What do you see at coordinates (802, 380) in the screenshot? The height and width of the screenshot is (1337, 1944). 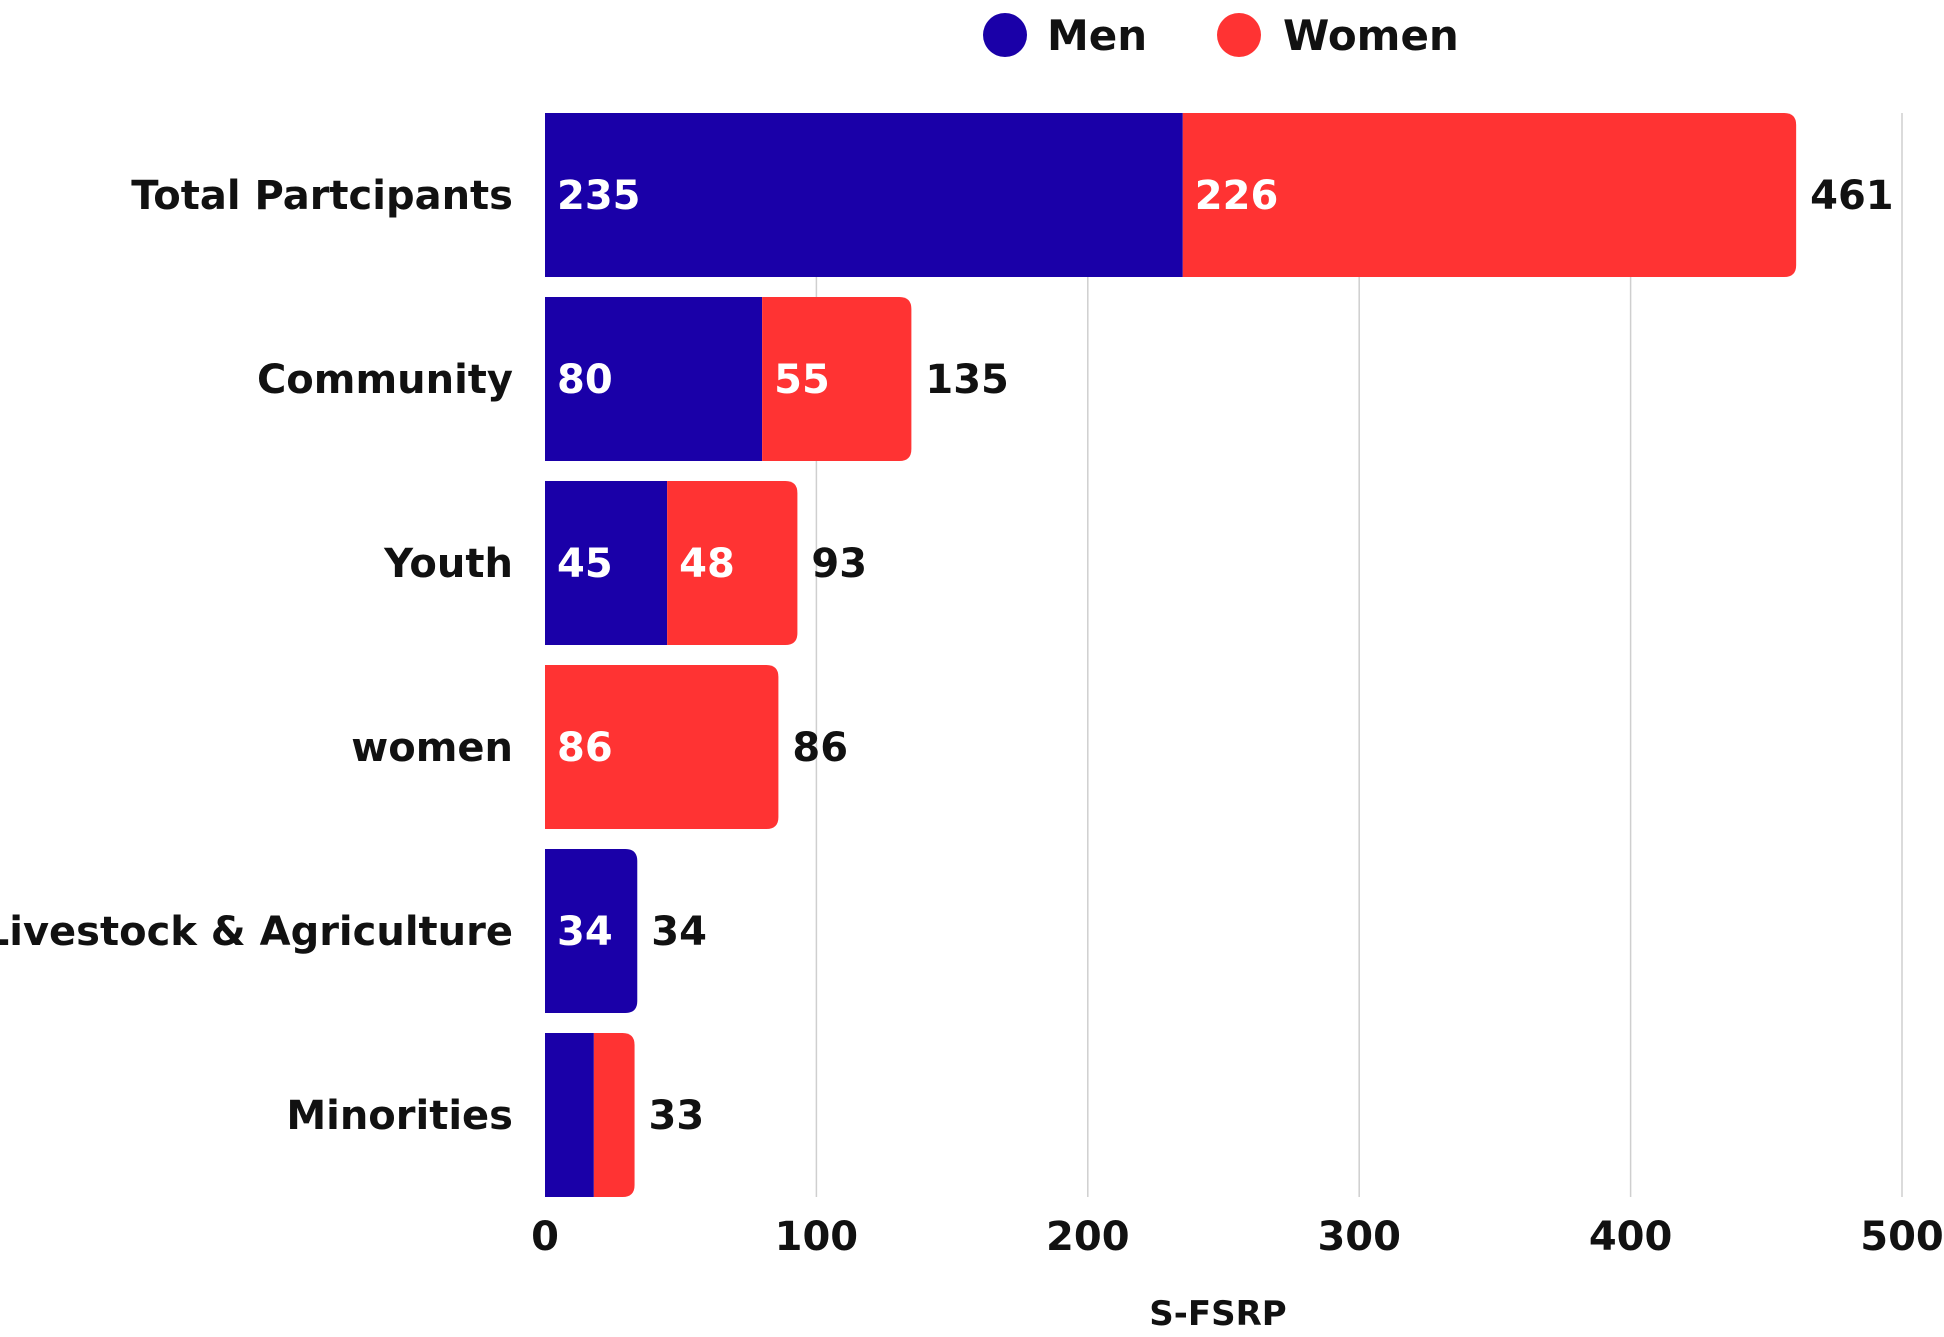 I see `bar-value-label: 55` at bounding box center [802, 380].